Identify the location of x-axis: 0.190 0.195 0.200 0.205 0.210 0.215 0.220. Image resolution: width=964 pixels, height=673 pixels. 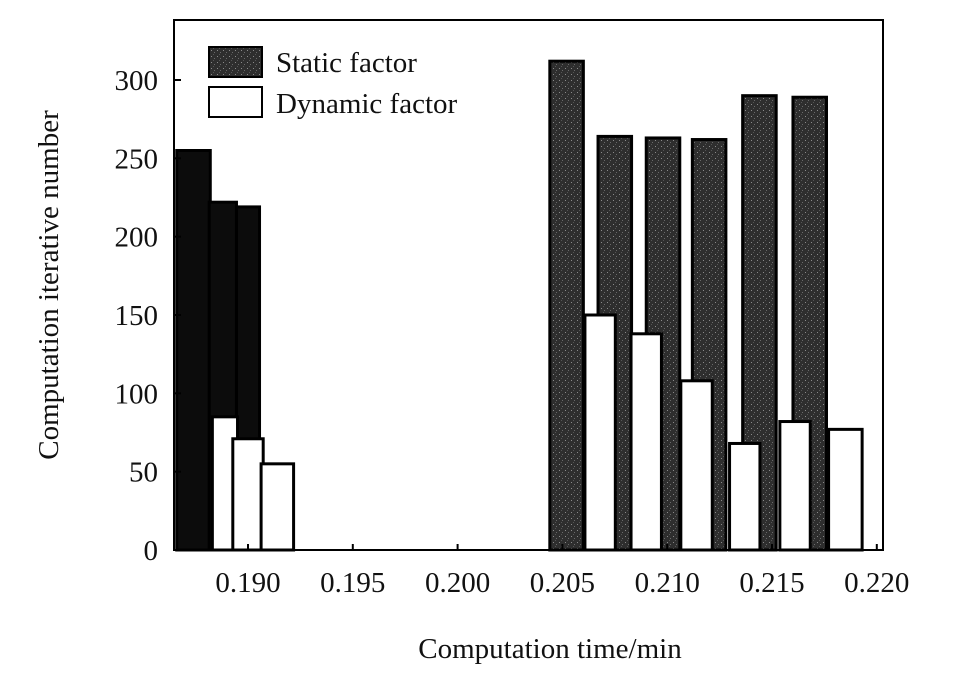
(562, 571).